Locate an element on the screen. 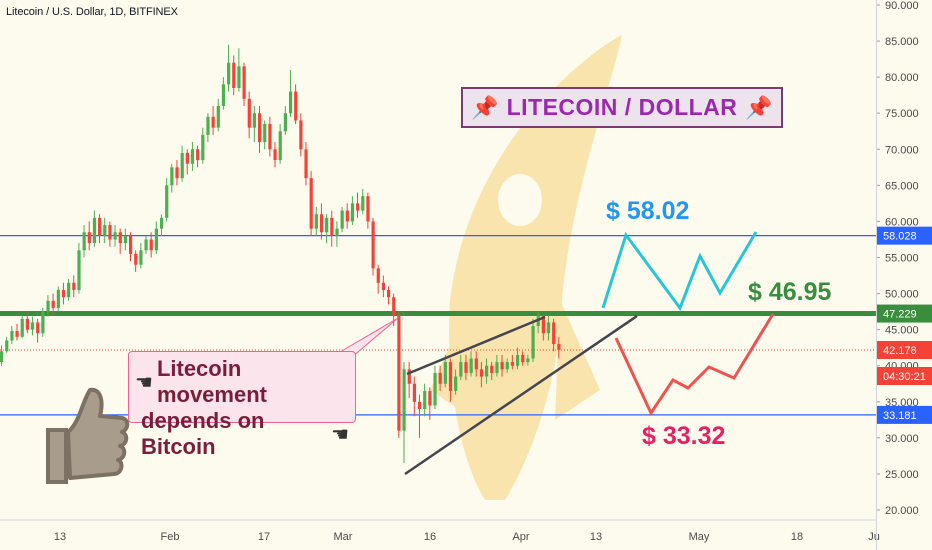 The width and height of the screenshot is (932, 550). x-tick-label: 17 is located at coordinates (264, 537).